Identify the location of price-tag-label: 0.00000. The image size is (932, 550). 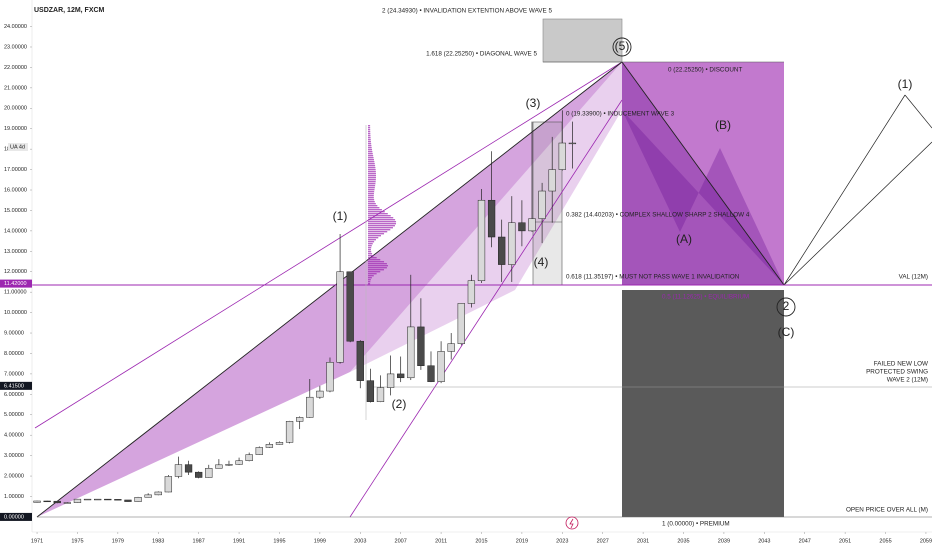
(14, 517).